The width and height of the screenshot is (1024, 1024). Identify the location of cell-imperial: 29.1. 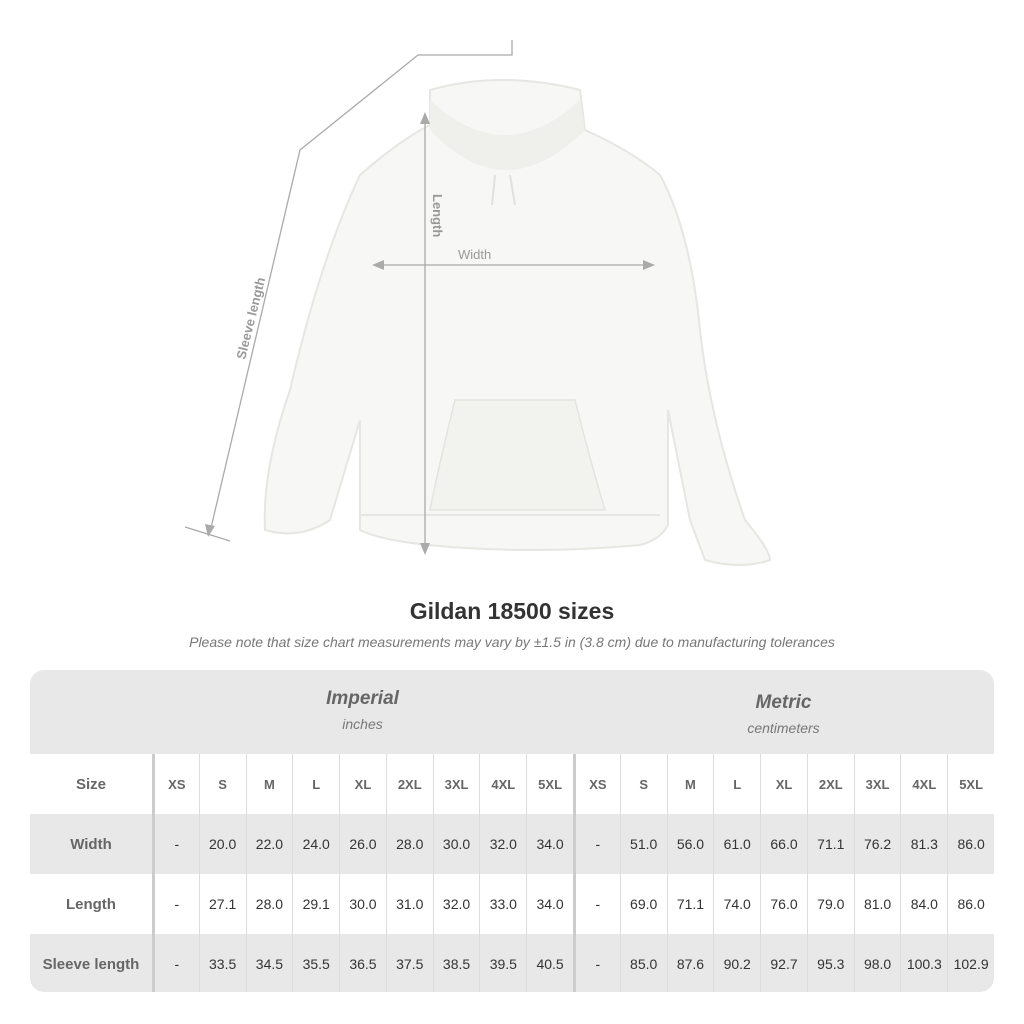
(315, 904).